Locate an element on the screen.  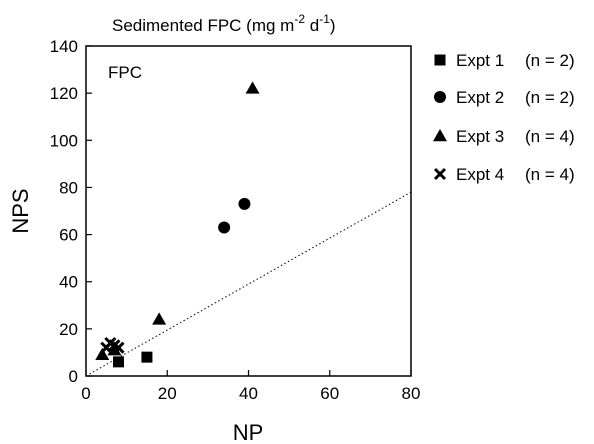
y-tick-label: 60 is located at coordinates (68, 235).